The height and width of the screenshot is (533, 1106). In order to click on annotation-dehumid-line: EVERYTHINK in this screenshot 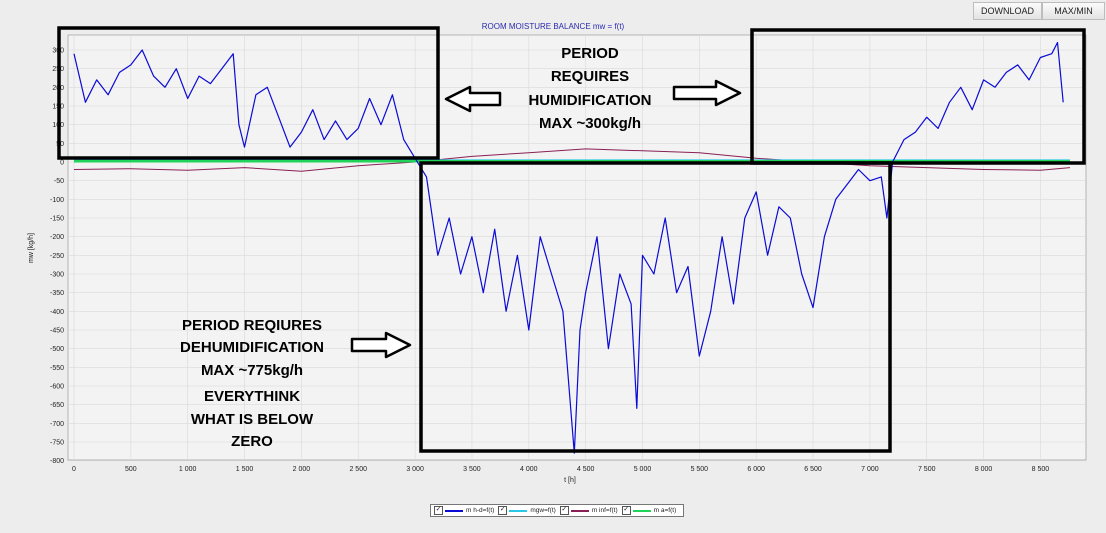, I will do `click(252, 396)`.